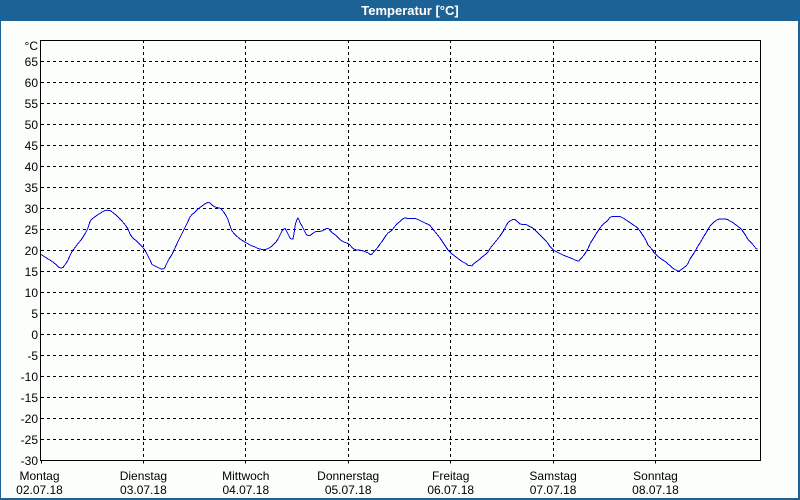  I want to click on svg-text: Mittwoch, so click(245, 476).